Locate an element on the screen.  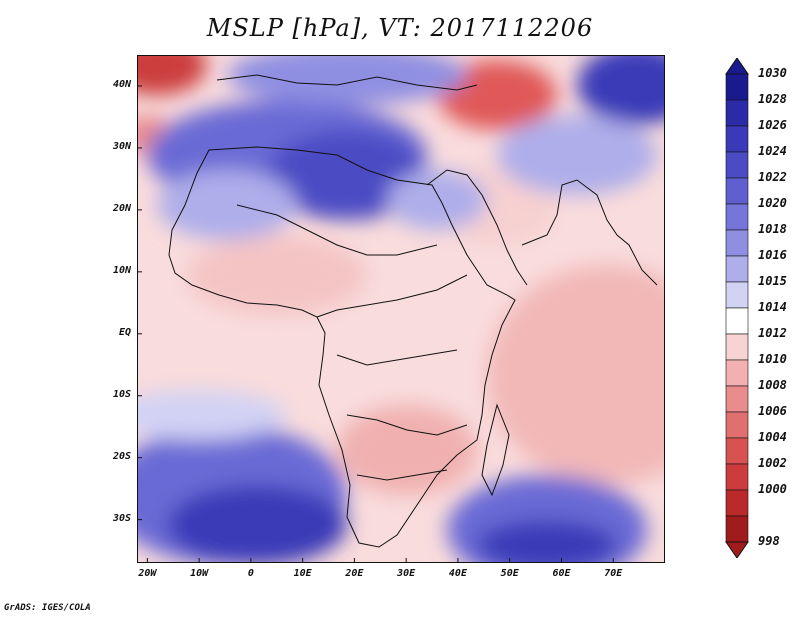
colorbar-level-label: 1020 is located at coordinates (772, 203).